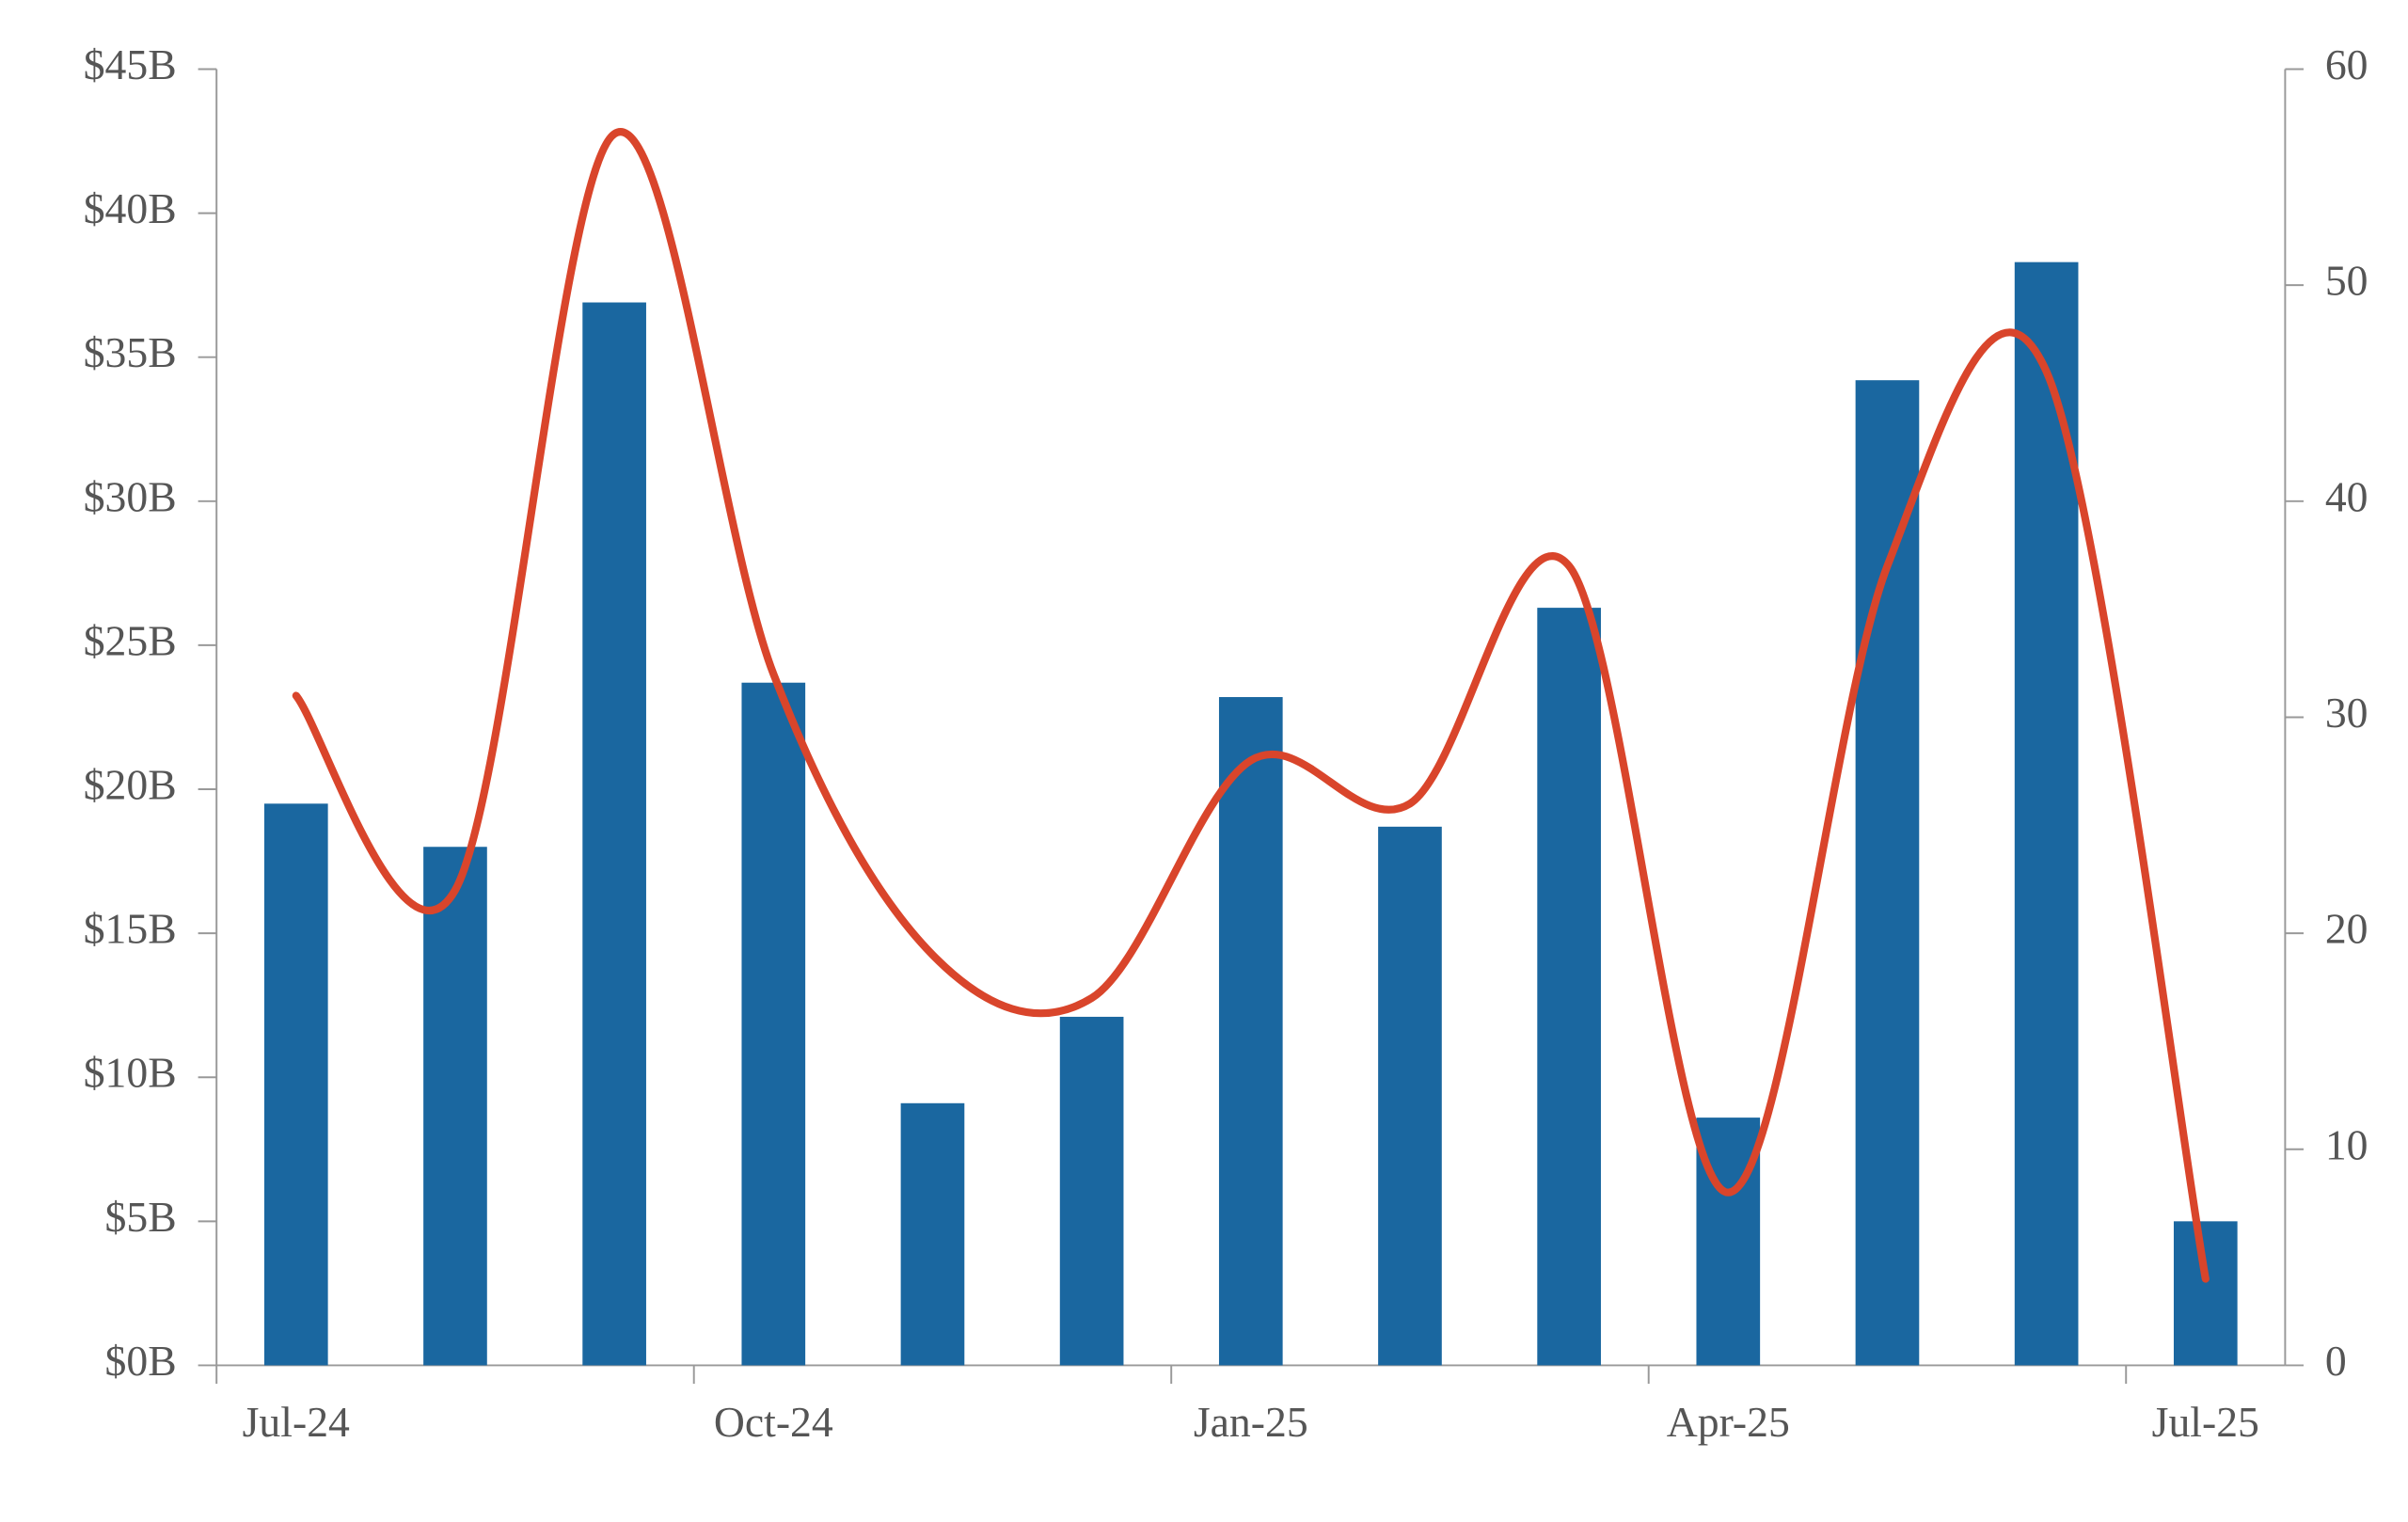 Image resolution: width=2408 pixels, height=1522 pixels. Describe the element at coordinates (2206, 1422) in the screenshot. I see `x-tick-label: Jul-25` at that location.